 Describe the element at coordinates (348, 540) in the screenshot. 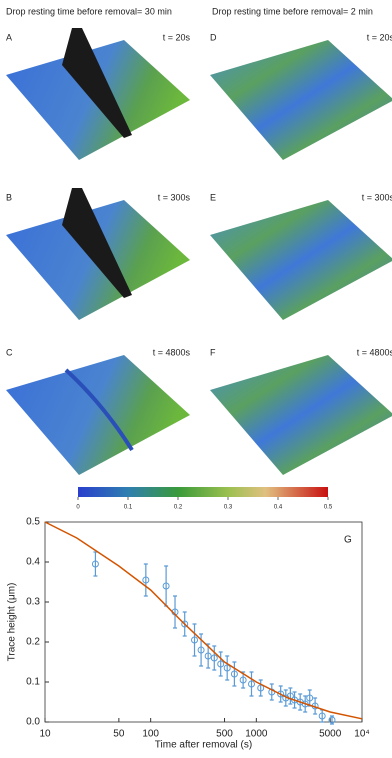

I see `panel-label: G` at that location.